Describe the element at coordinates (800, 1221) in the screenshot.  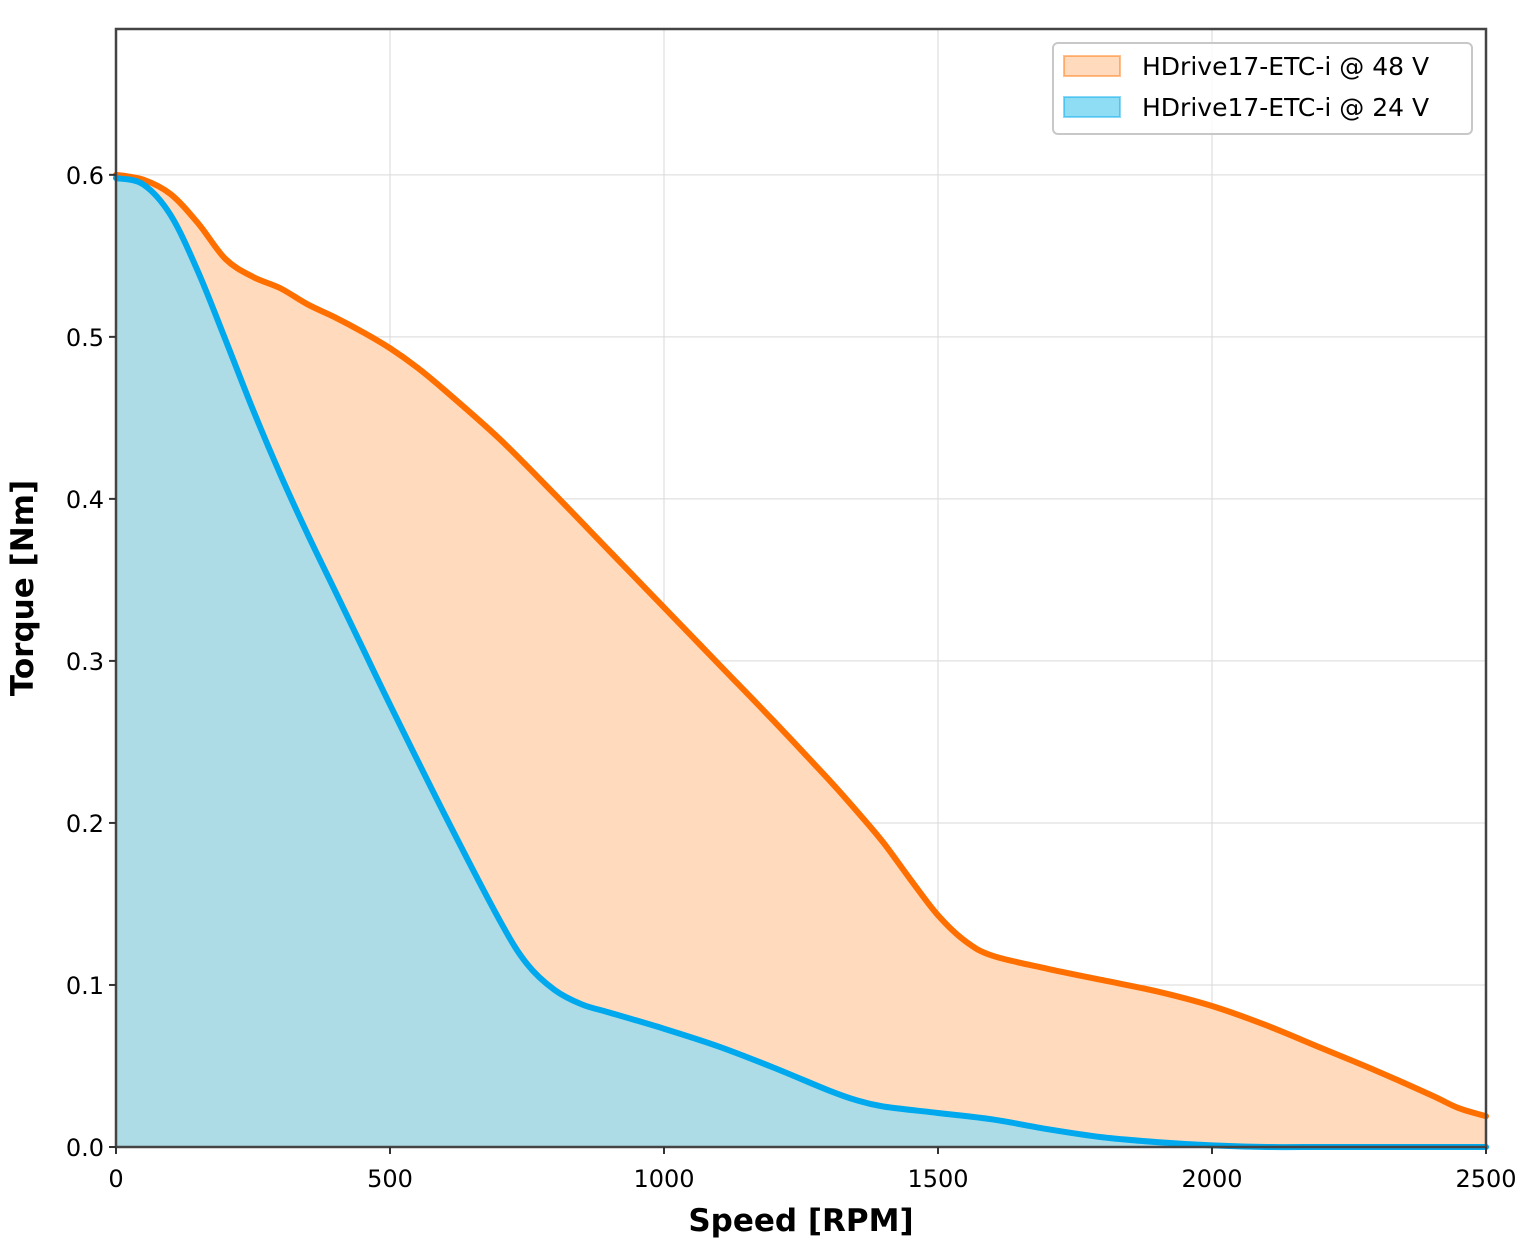
I see `x-axis-title: Speed [RPM]` at that location.